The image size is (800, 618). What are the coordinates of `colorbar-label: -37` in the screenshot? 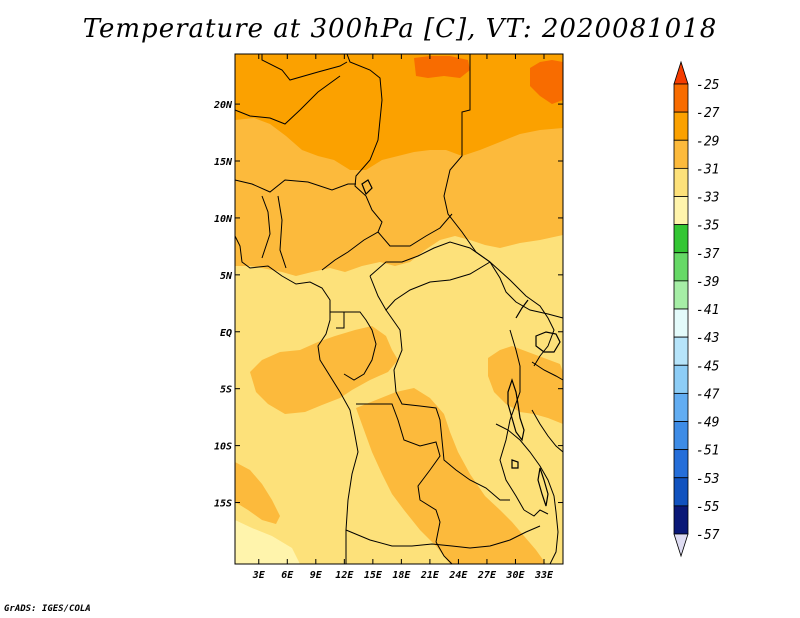 It's located at (708, 254).